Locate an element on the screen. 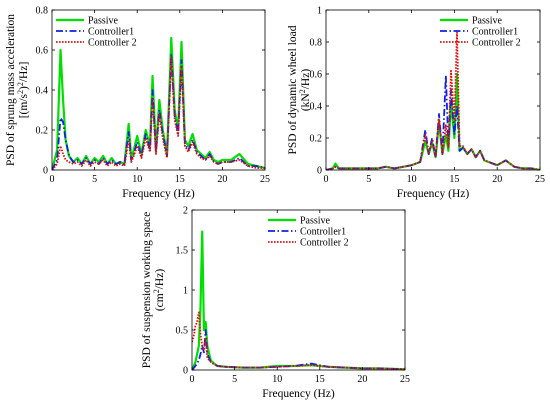 Image resolution: width=550 pixels, height=410 pixels. y-tick-label: 1.5 is located at coordinates (182, 251).